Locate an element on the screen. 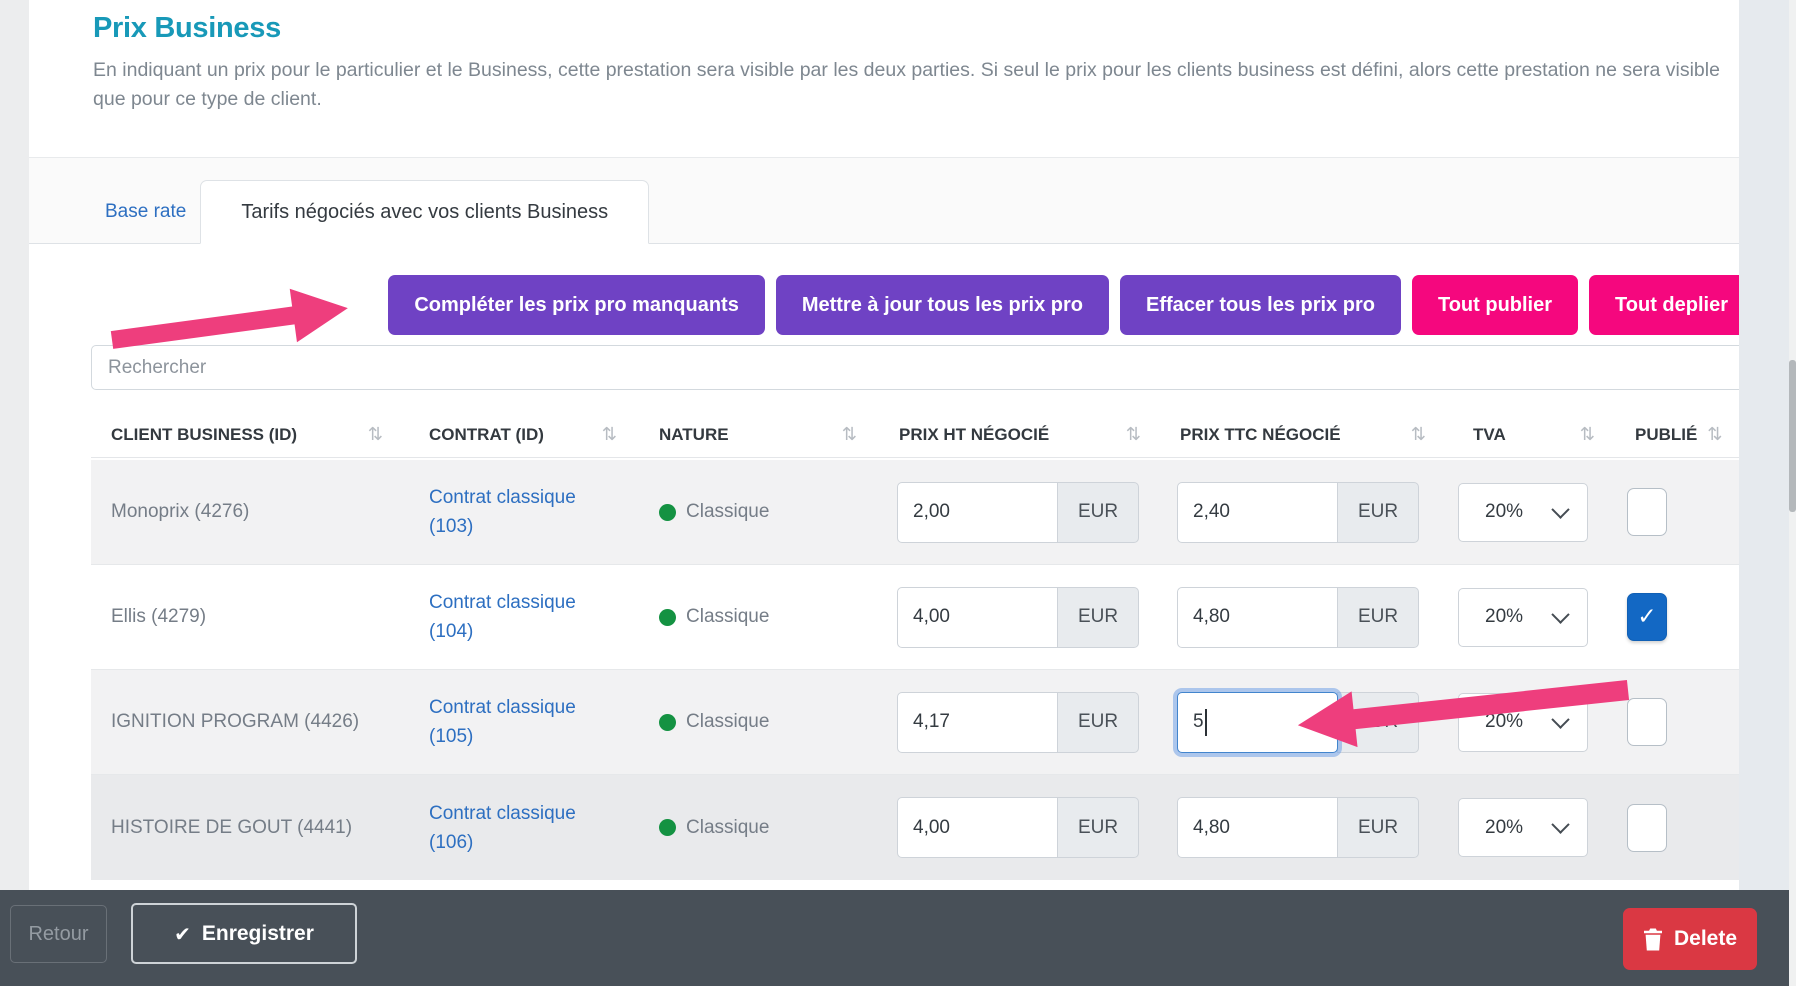 This screenshot has height=986, width=1796. clear-all-prices-button: Effacer tous les prix pro is located at coordinates (1260, 305).